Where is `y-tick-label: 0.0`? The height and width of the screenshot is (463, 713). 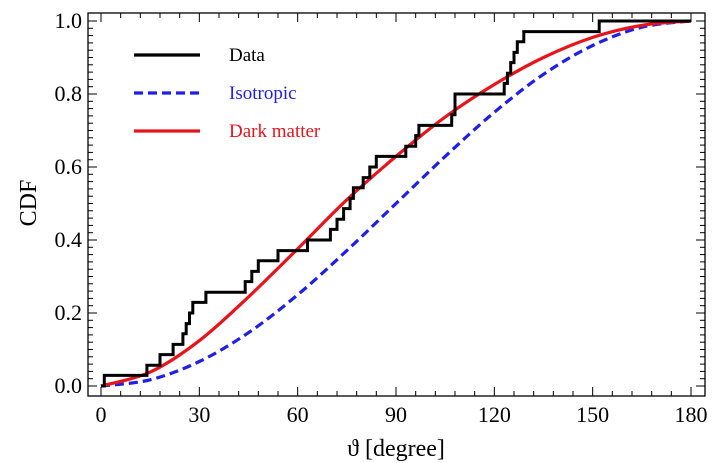 y-tick-label: 0.0 is located at coordinates (69, 385).